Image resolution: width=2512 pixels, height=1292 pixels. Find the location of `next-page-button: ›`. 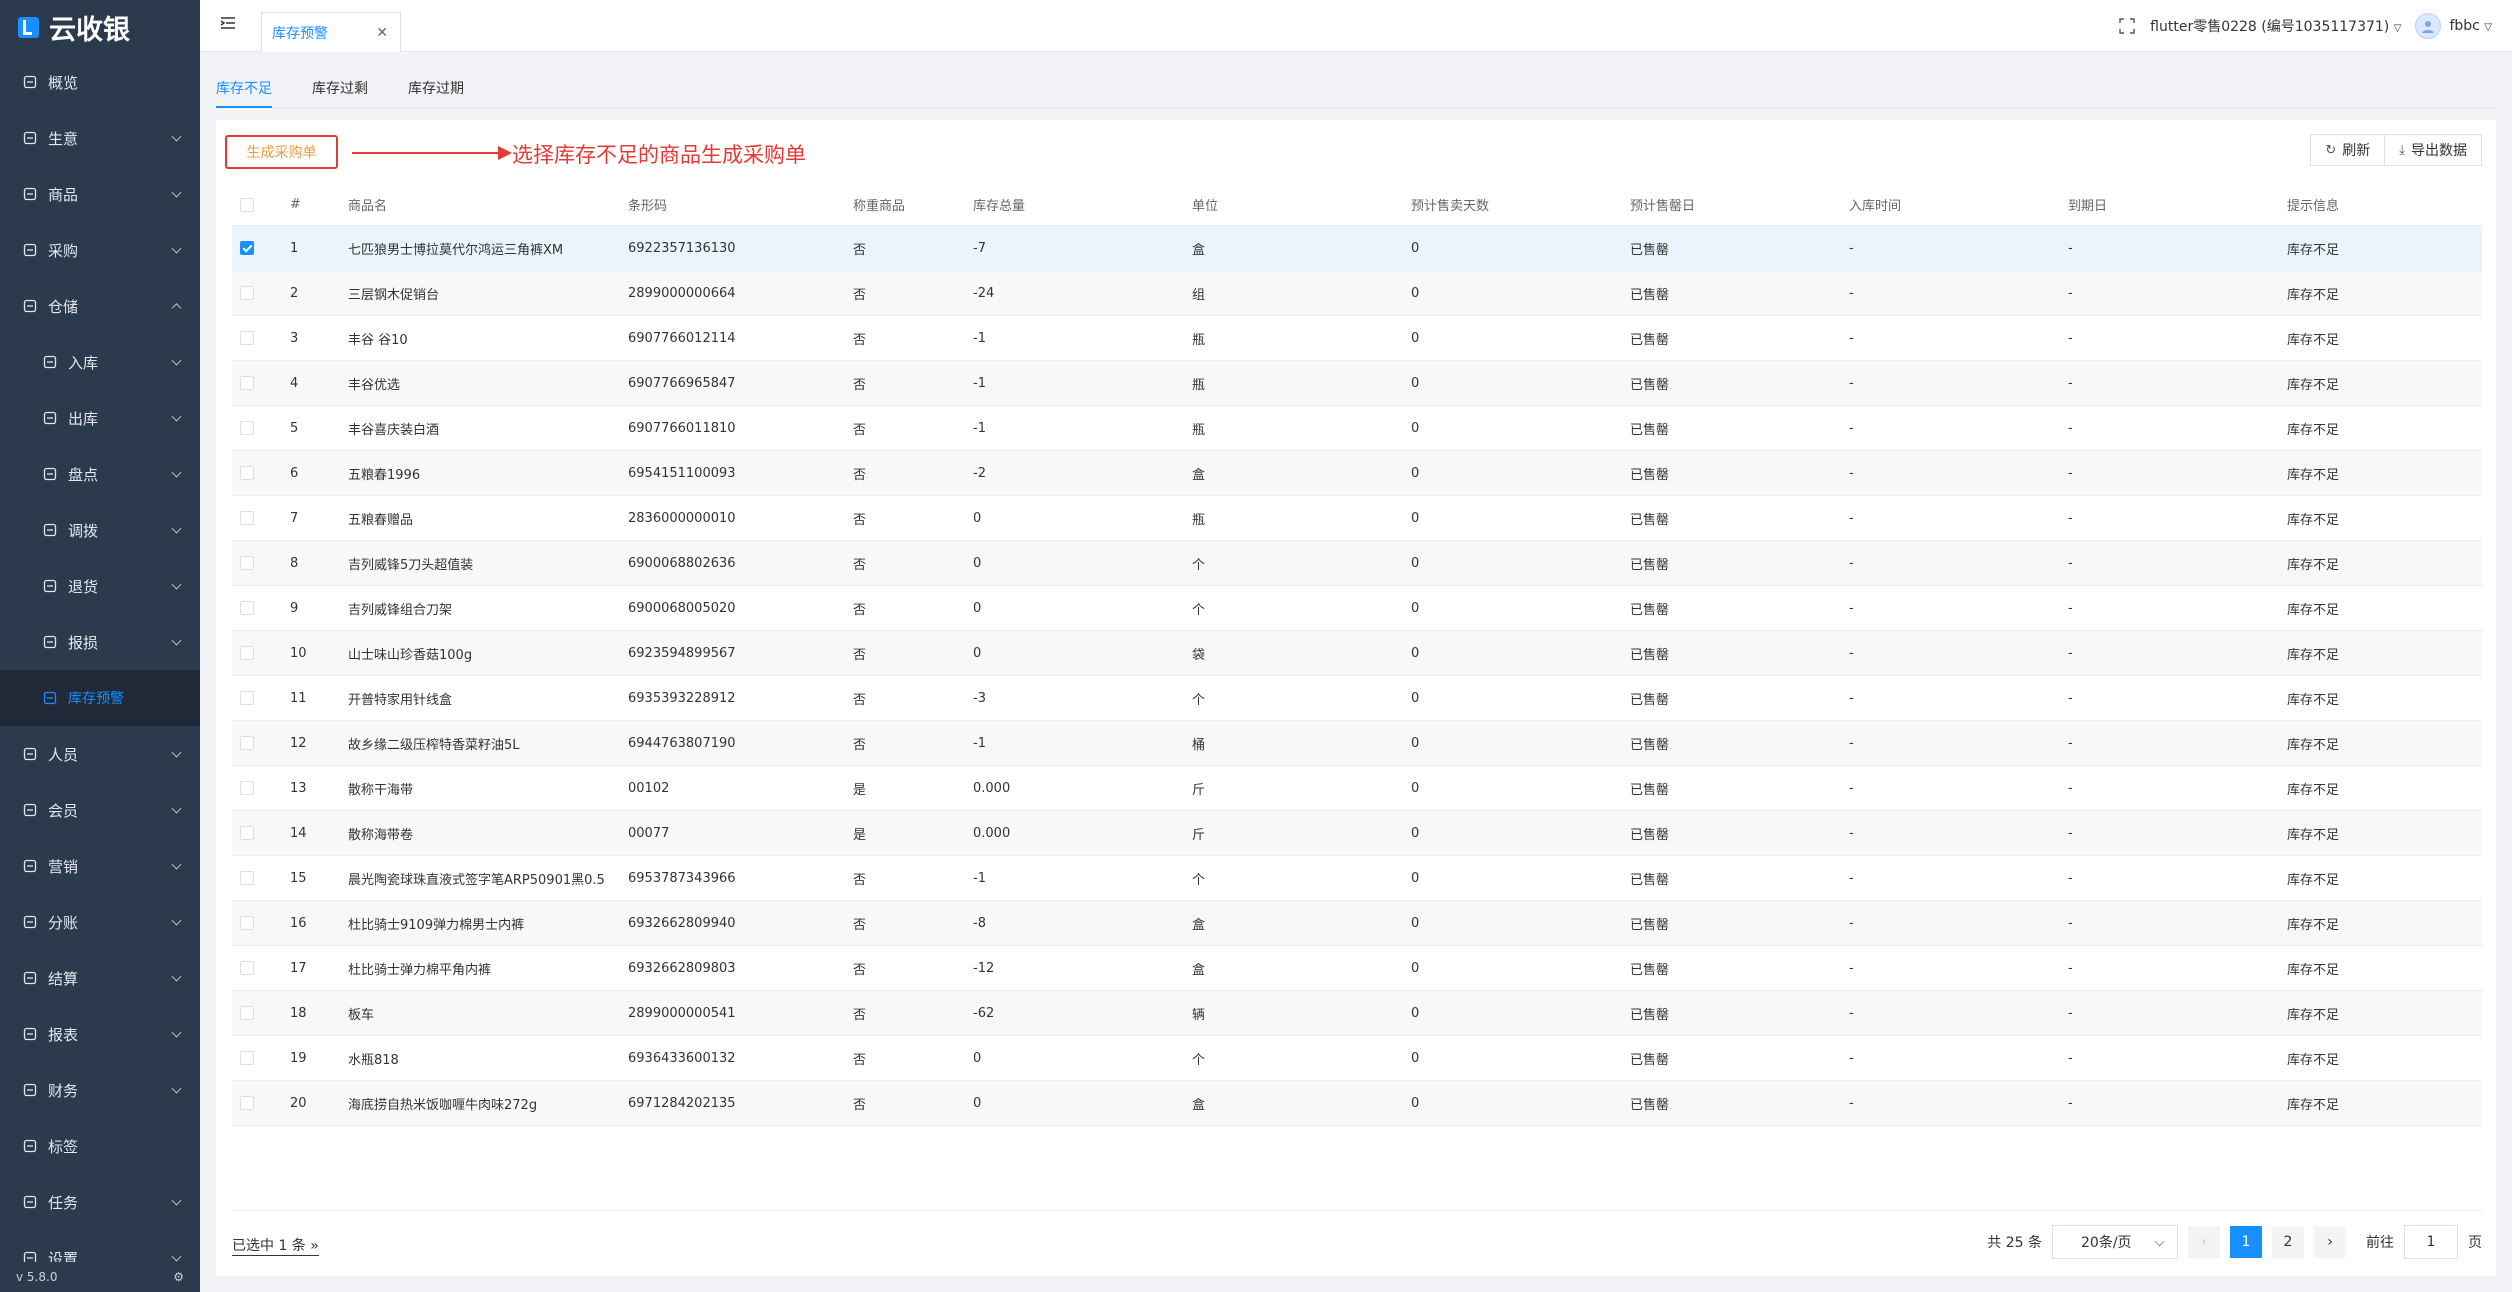

next-page-button: › is located at coordinates (2330, 1242).